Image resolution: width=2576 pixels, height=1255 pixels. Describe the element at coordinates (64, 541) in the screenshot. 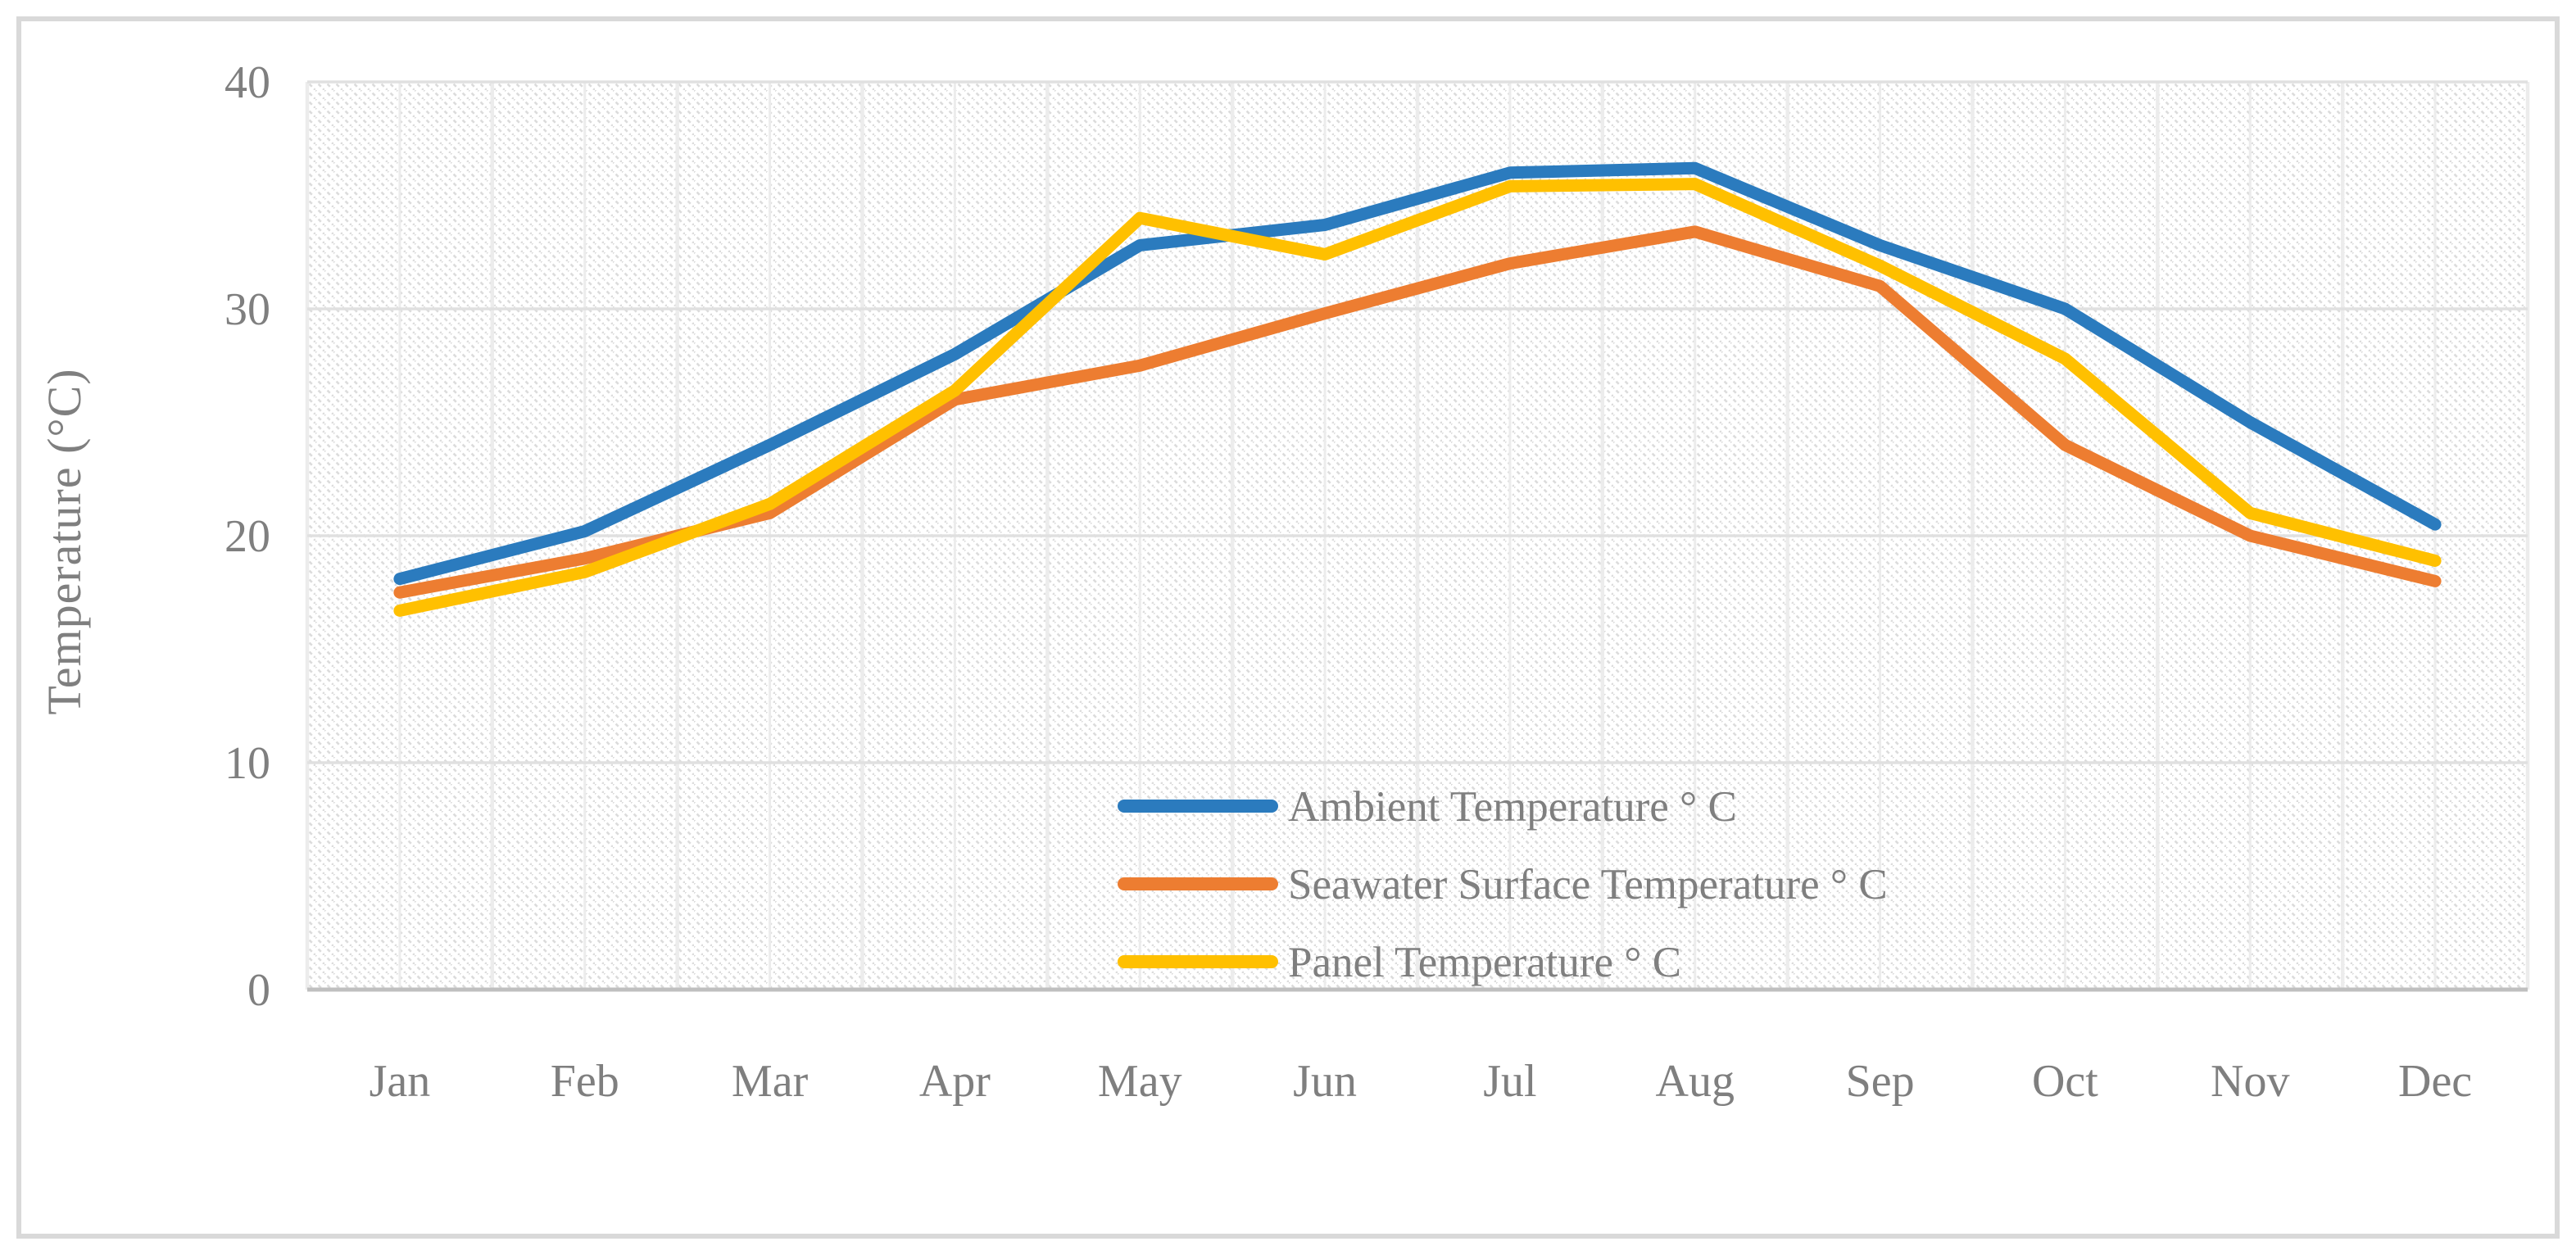

I see `y-axis-title: Temperature (°C)` at that location.